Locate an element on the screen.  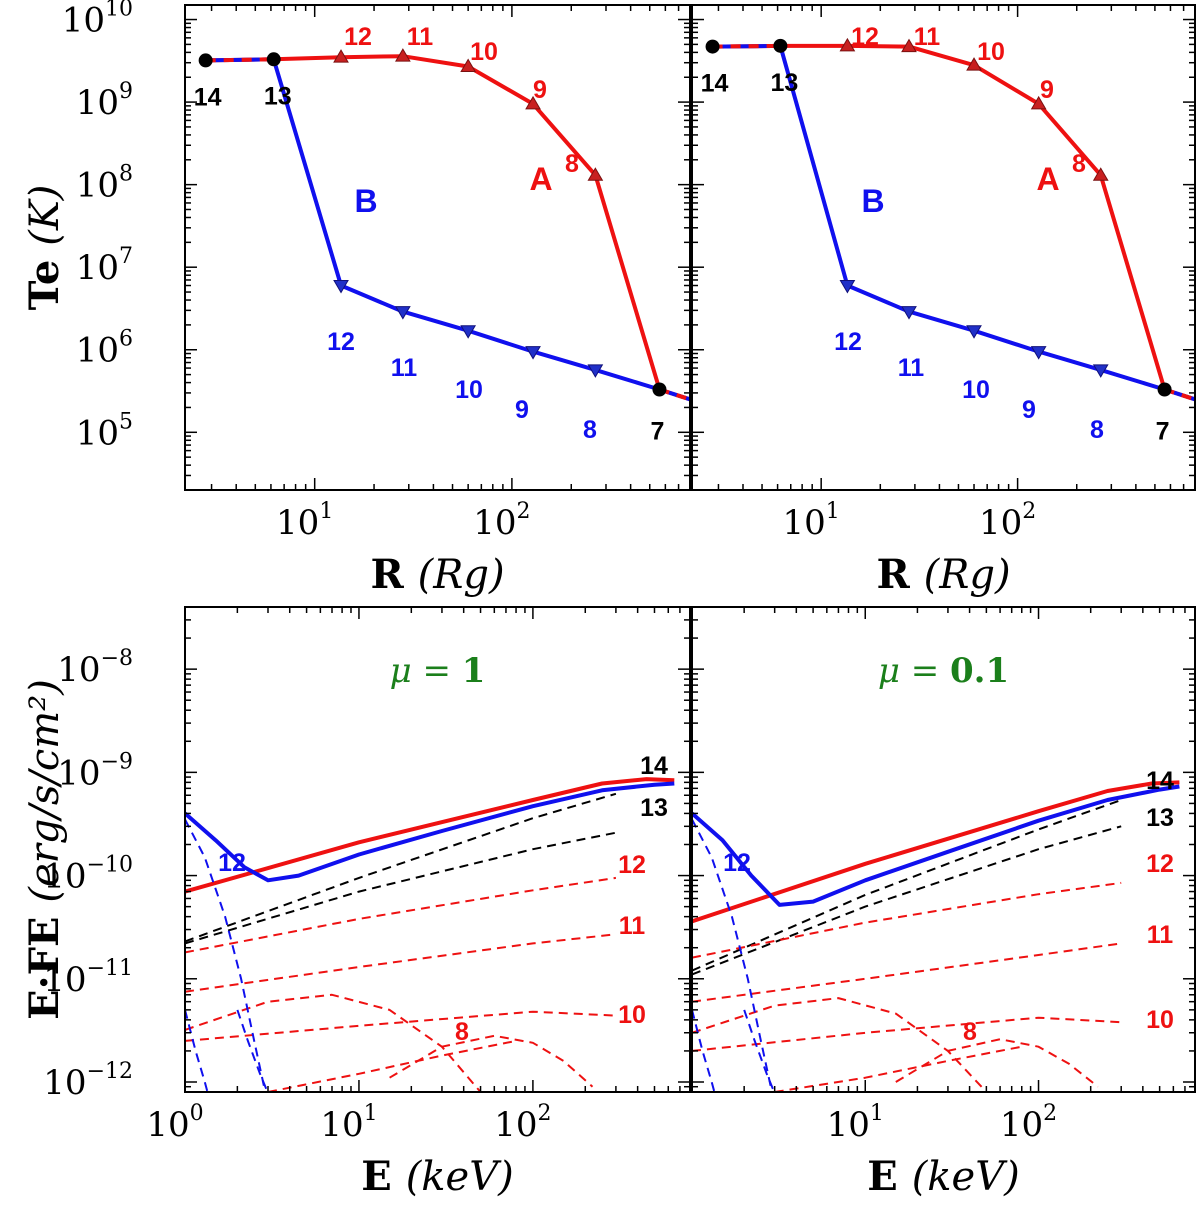
series-9-line is located at coordinates (840, 1044).